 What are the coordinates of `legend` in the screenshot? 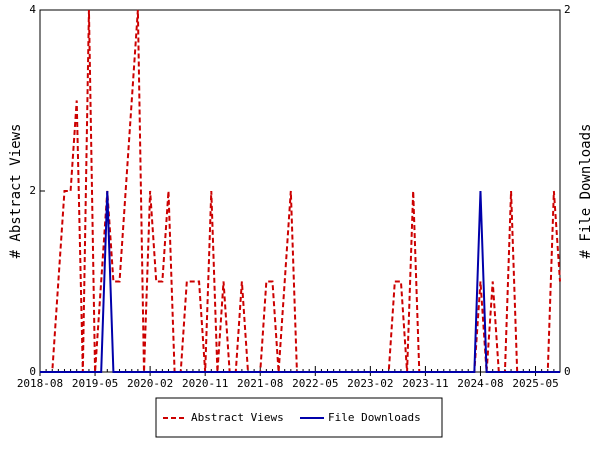 It's located at (299, 417).